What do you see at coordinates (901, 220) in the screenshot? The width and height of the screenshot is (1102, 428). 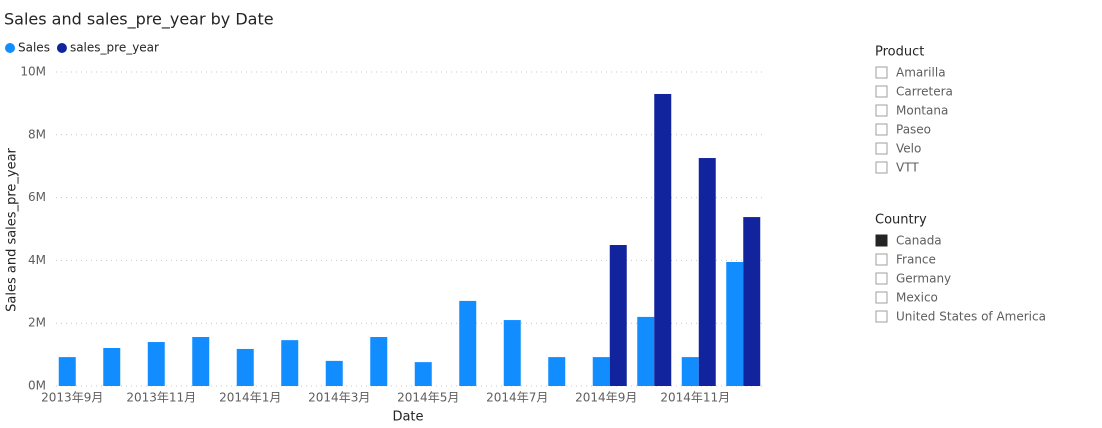 I see `slicer-title: Country` at bounding box center [901, 220].